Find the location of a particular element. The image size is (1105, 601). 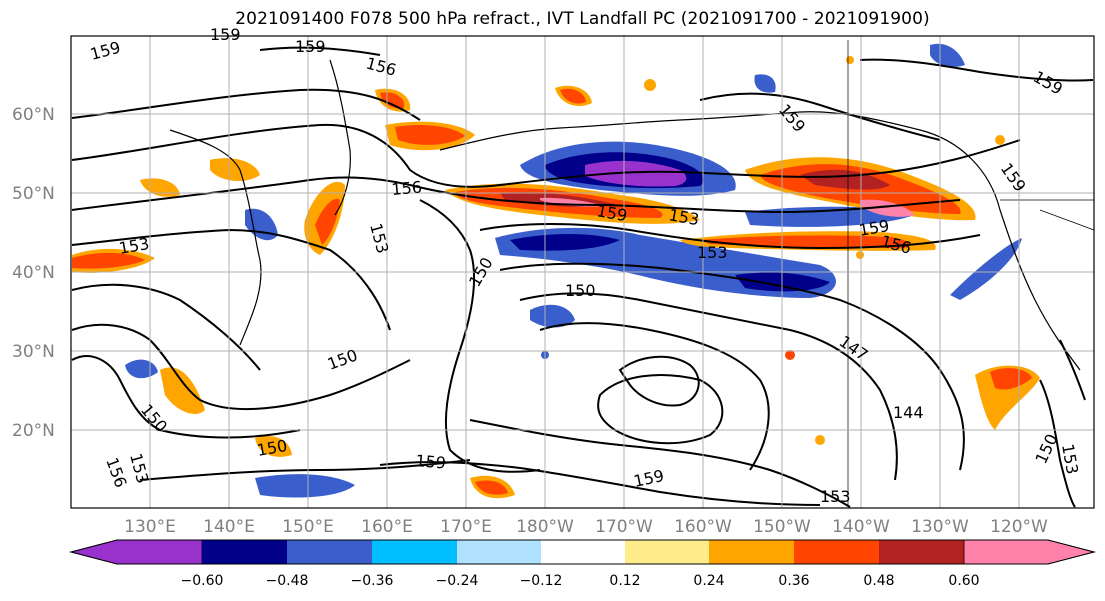

contour-label: 144 is located at coordinates (908, 412).